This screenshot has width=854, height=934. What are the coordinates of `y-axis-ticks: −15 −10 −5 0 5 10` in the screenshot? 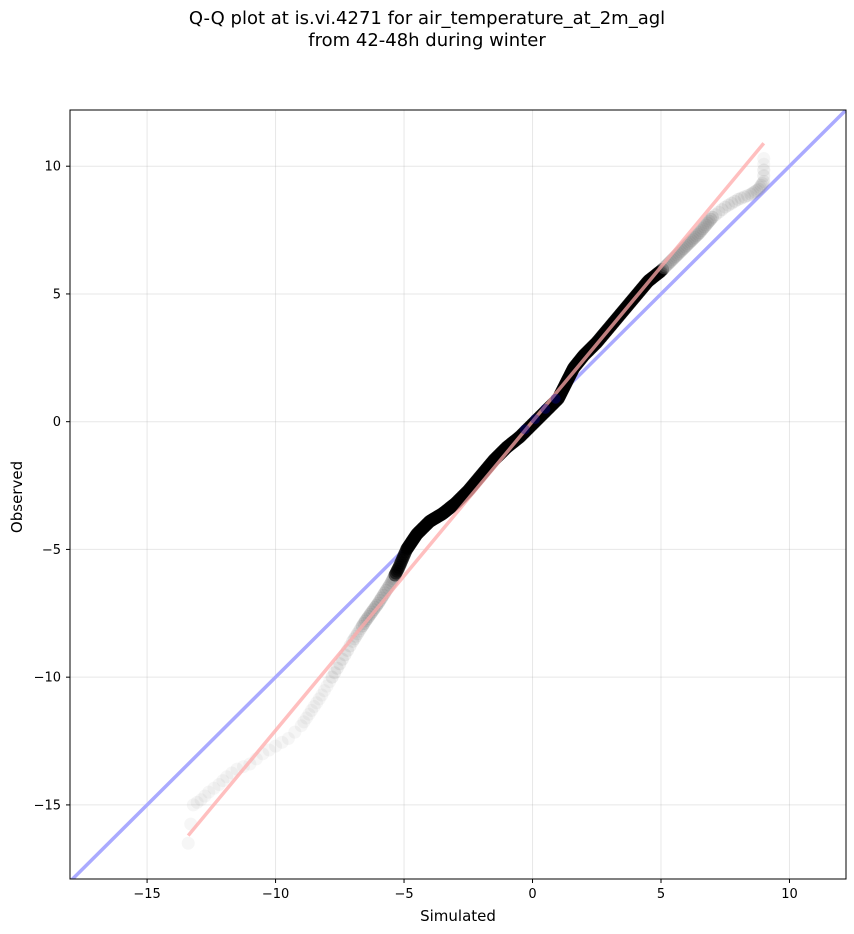 It's located at (52, 486).